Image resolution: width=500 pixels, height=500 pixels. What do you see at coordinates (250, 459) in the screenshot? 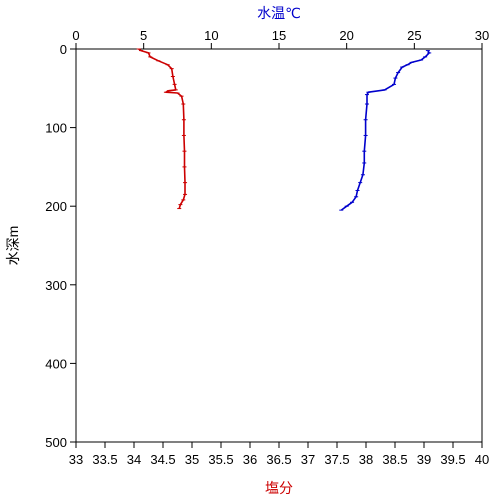
I see `bottom-tick-label: 36` at bounding box center [250, 459].